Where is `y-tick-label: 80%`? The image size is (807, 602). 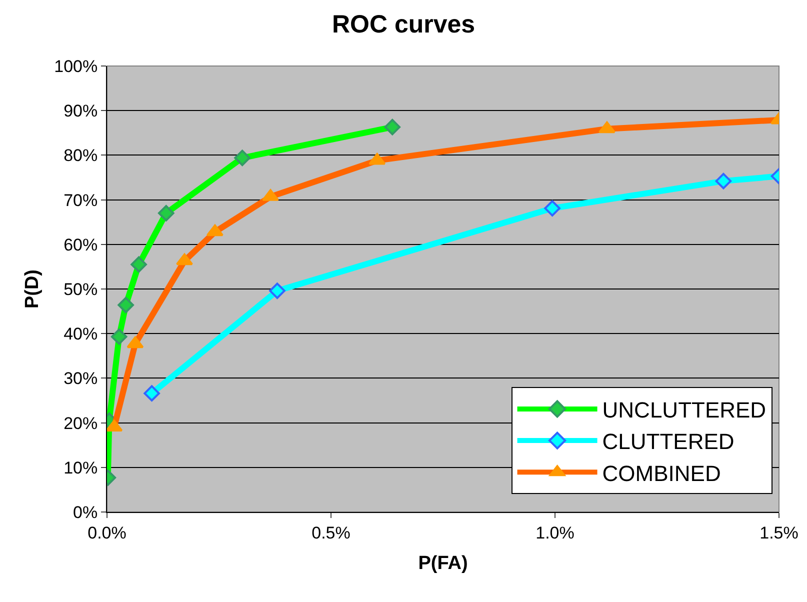 y-tick-label: 80% is located at coordinates (81, 156).